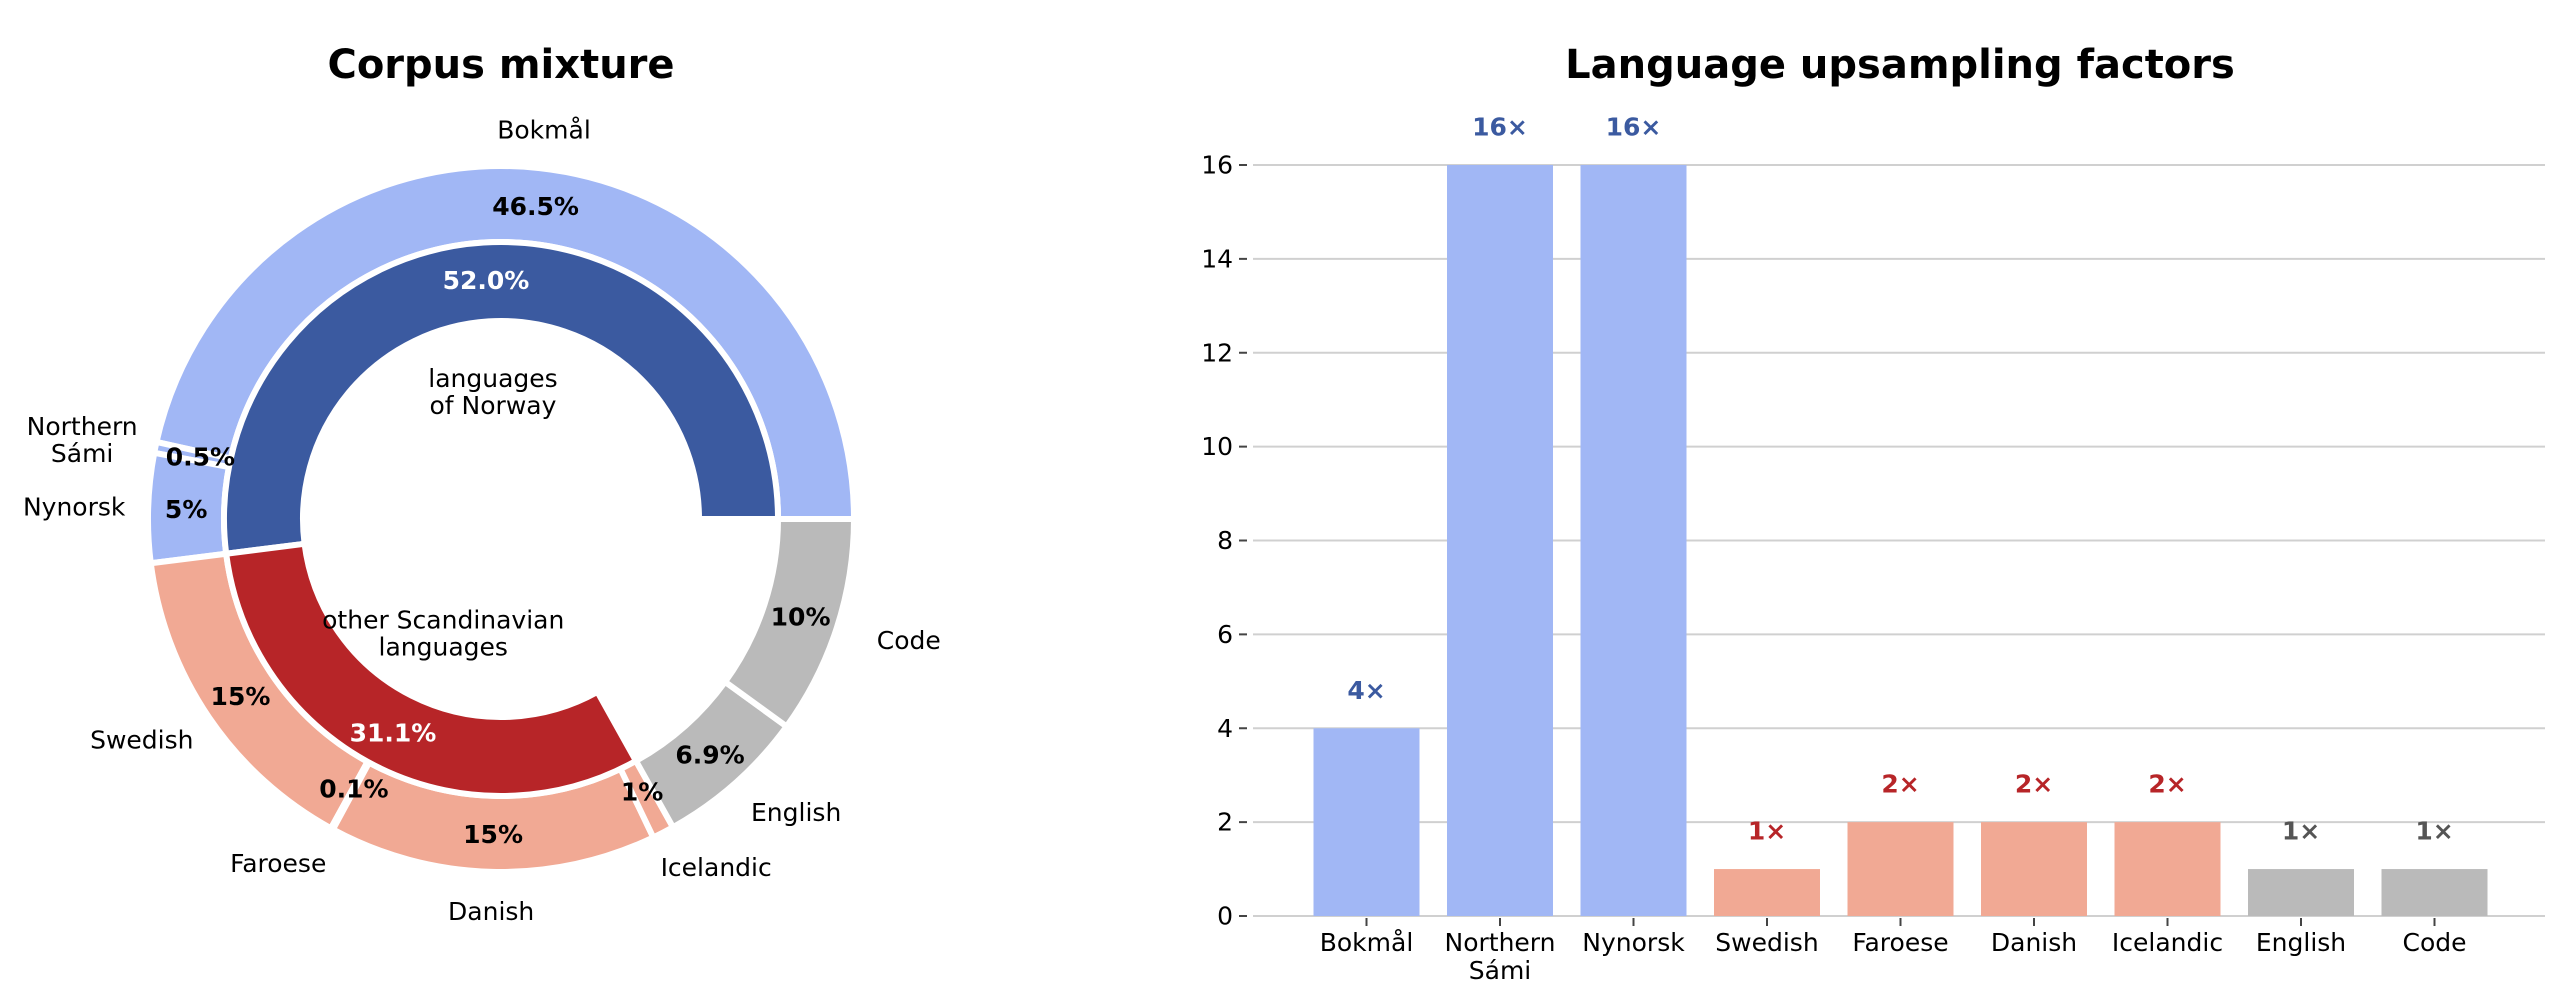 The image size is (2552, 992). I want to click on outer-label-bokm-l: Bokmål, so click(544, 129).